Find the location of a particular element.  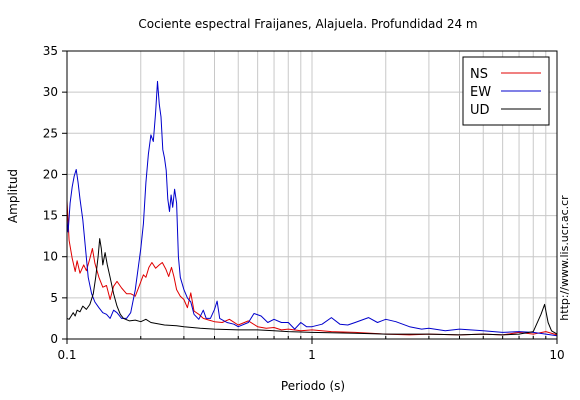

watermark: http://www.lis.ucr.ac.cr is located at coordinates (564, 258).